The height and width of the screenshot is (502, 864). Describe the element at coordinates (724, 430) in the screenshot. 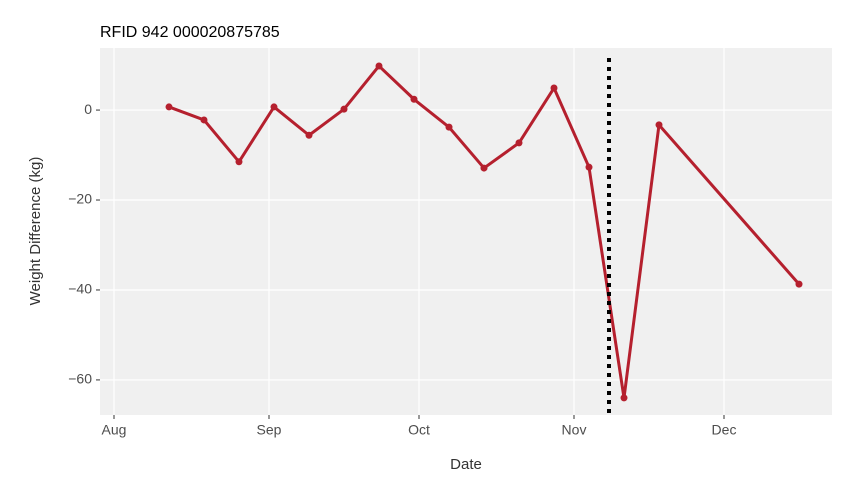

I see `x-tick-label: Dec` at that location.